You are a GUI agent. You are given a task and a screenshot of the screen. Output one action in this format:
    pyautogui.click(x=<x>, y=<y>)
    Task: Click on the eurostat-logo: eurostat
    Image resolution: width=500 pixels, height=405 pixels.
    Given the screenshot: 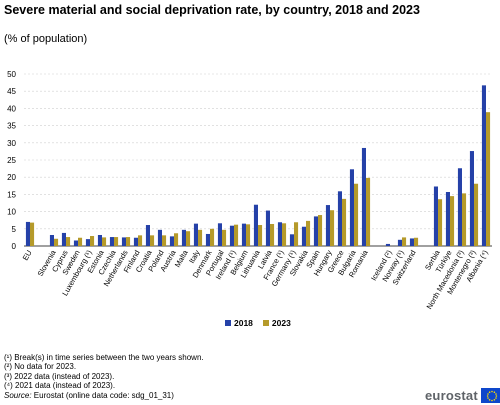 What is the action you would take?
    pyautogui.click(x=462, y=395)
    